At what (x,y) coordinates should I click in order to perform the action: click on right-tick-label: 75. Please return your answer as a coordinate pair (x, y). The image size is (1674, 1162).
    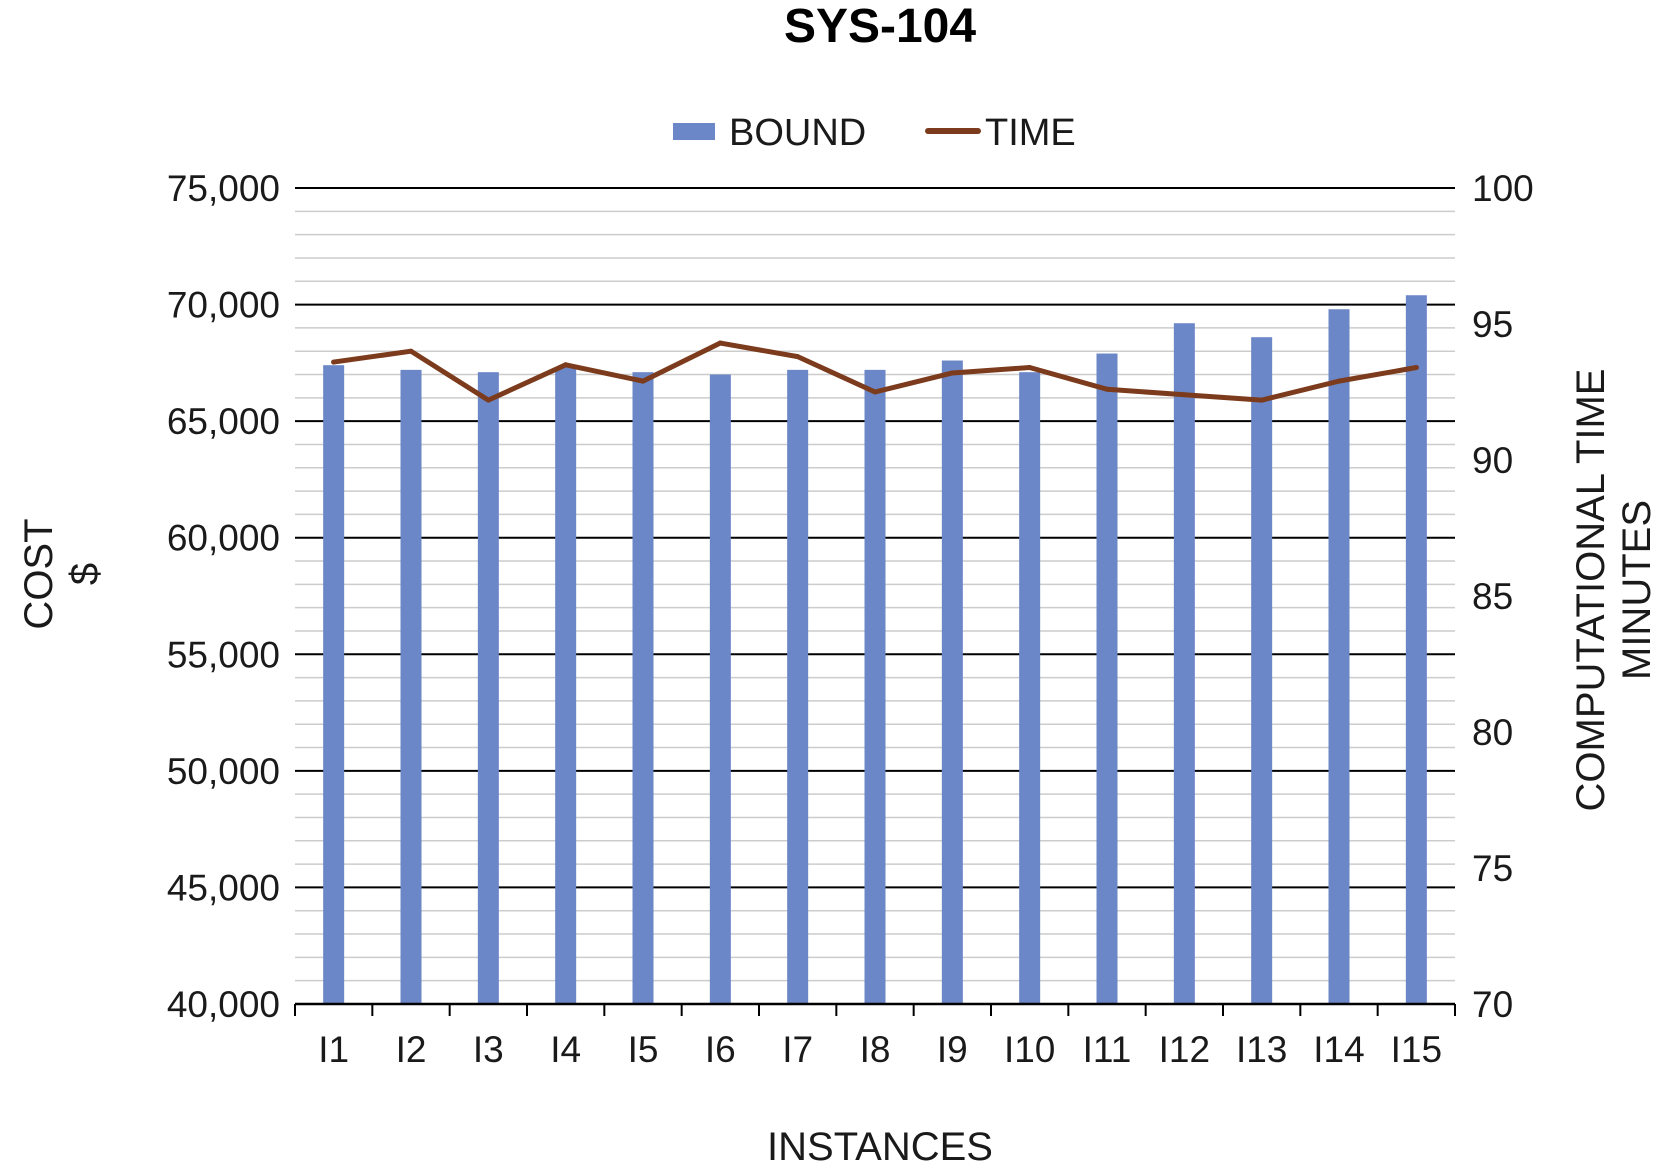
    Looking at the image, I should click on (1492, 868).